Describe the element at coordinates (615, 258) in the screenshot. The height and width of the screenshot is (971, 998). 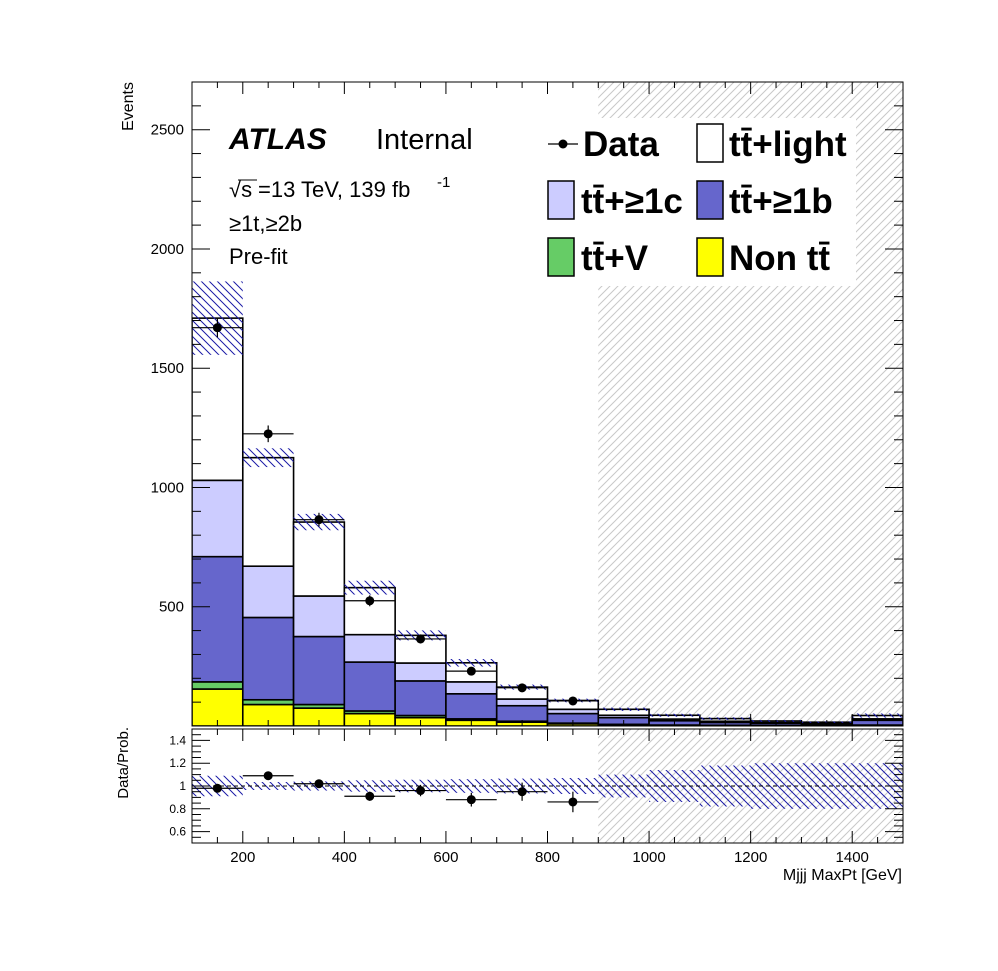
I see `legend-entry-ttv: tt̄+V` at that location.